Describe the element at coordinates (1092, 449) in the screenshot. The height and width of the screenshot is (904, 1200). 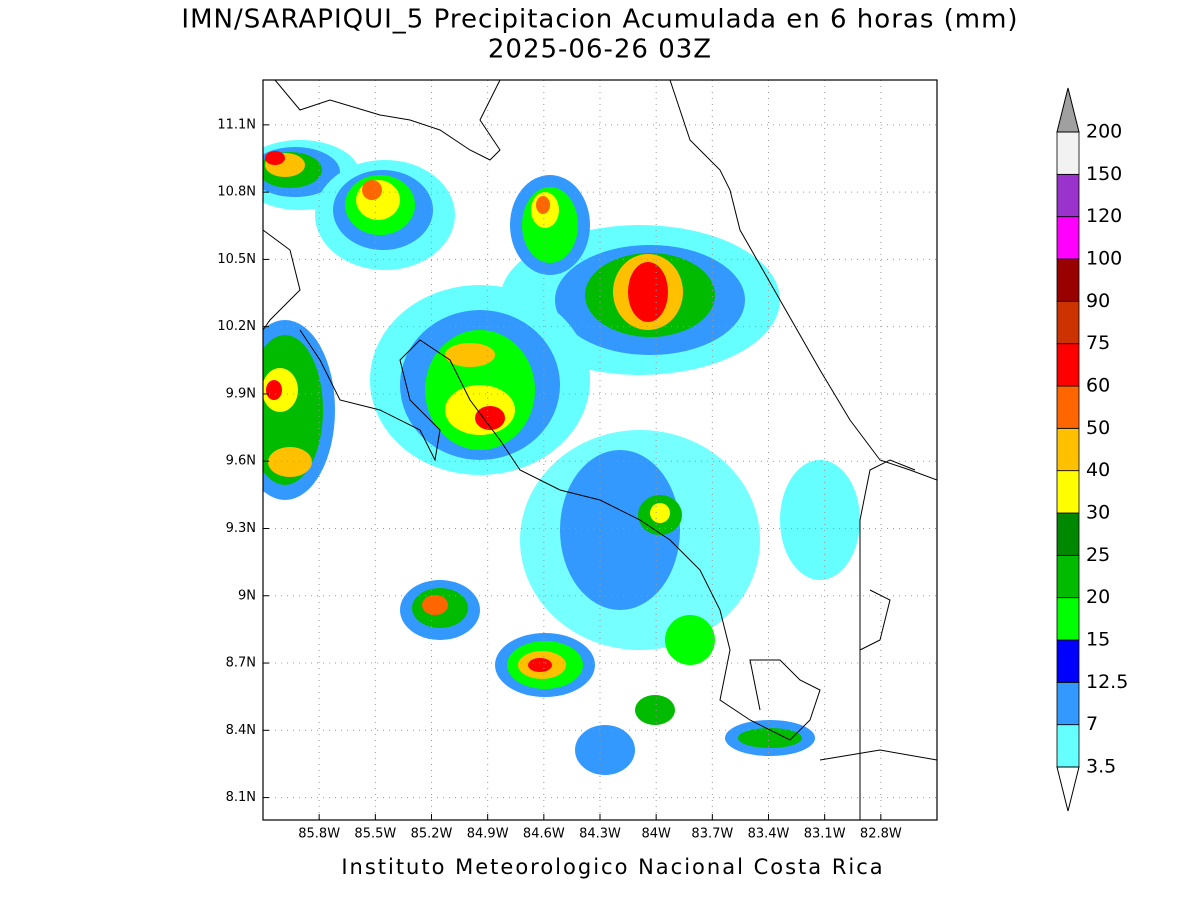
I see `colorbar: 3.5 7 12.5 15 20 25 30 40 50 60 75 90 100 120 150 200` at that location.